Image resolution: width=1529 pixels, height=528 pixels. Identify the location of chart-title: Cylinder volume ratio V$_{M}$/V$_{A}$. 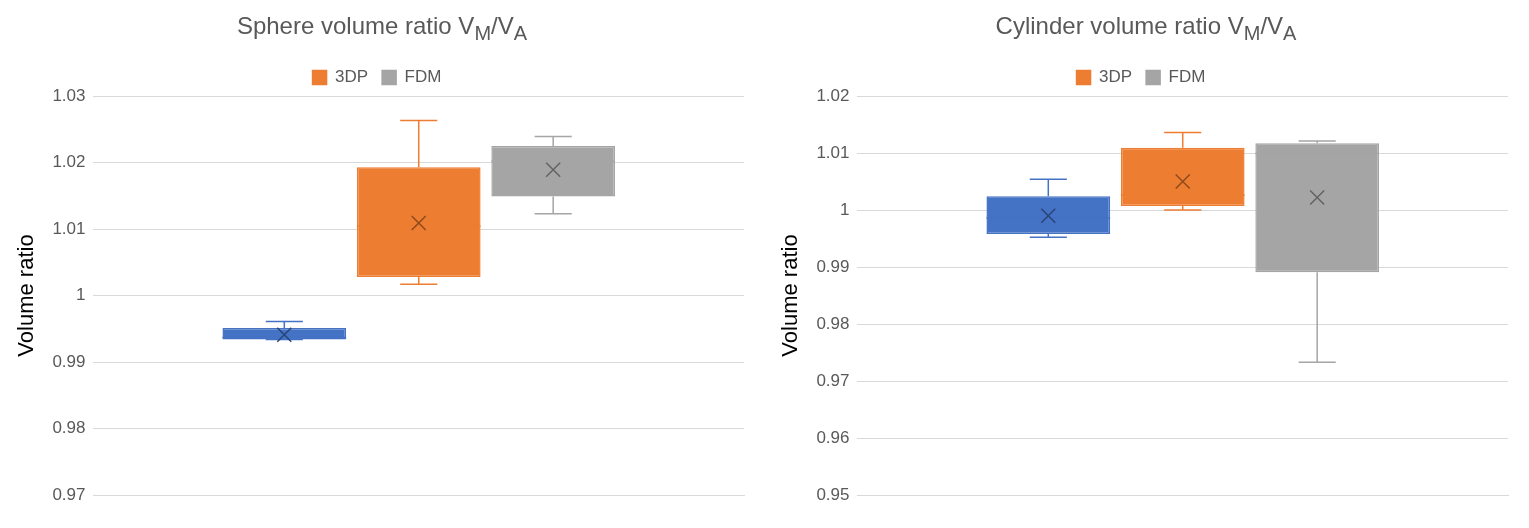
(1146, 28).